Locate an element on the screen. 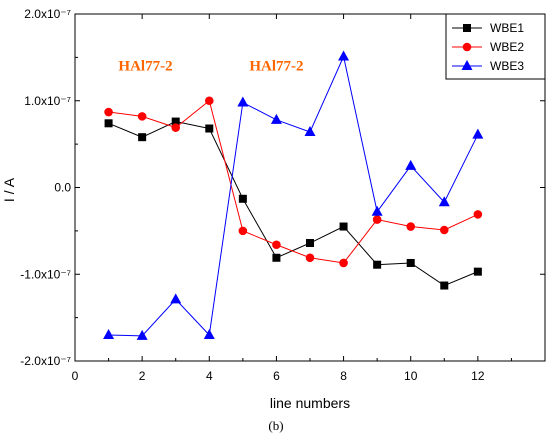  legend-label: WBE2 is located at coordinates (507, 47).